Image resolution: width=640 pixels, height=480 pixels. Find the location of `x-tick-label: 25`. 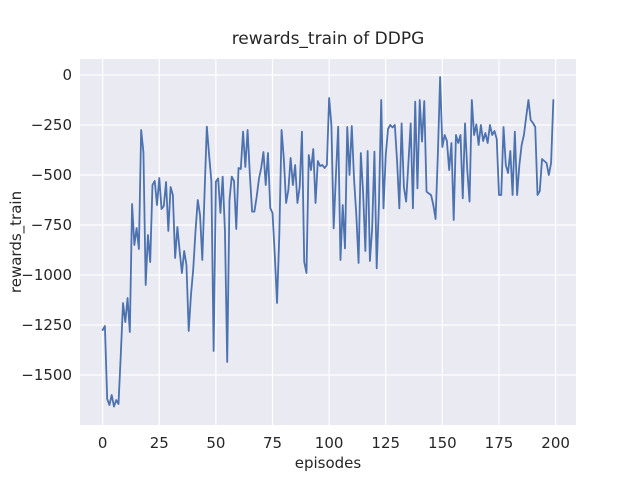

x-tick-label: 25 is located at coordinates (159, 443).